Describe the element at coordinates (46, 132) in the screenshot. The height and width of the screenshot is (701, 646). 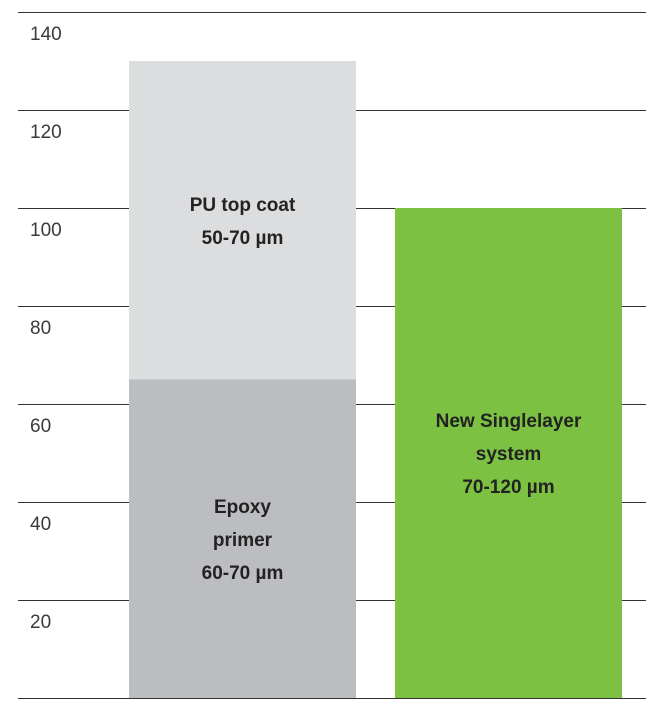
I see `y-tick-label-120: 120` at that location.